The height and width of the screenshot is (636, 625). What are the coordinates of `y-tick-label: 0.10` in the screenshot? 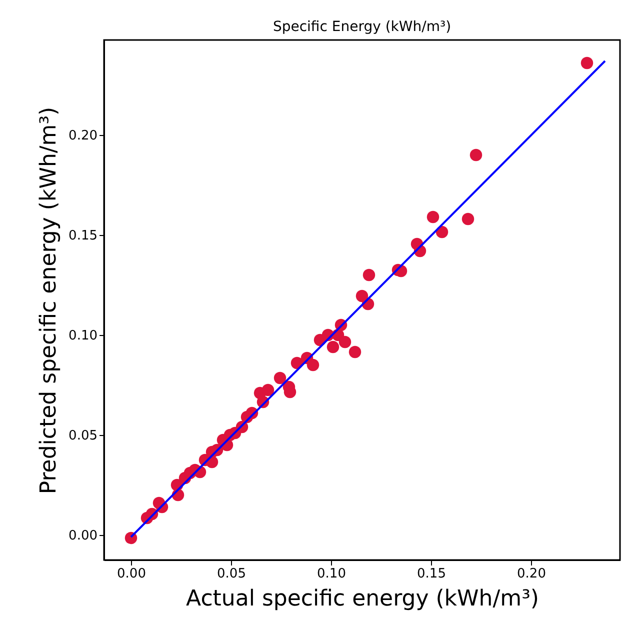 It's located at (83, 336).